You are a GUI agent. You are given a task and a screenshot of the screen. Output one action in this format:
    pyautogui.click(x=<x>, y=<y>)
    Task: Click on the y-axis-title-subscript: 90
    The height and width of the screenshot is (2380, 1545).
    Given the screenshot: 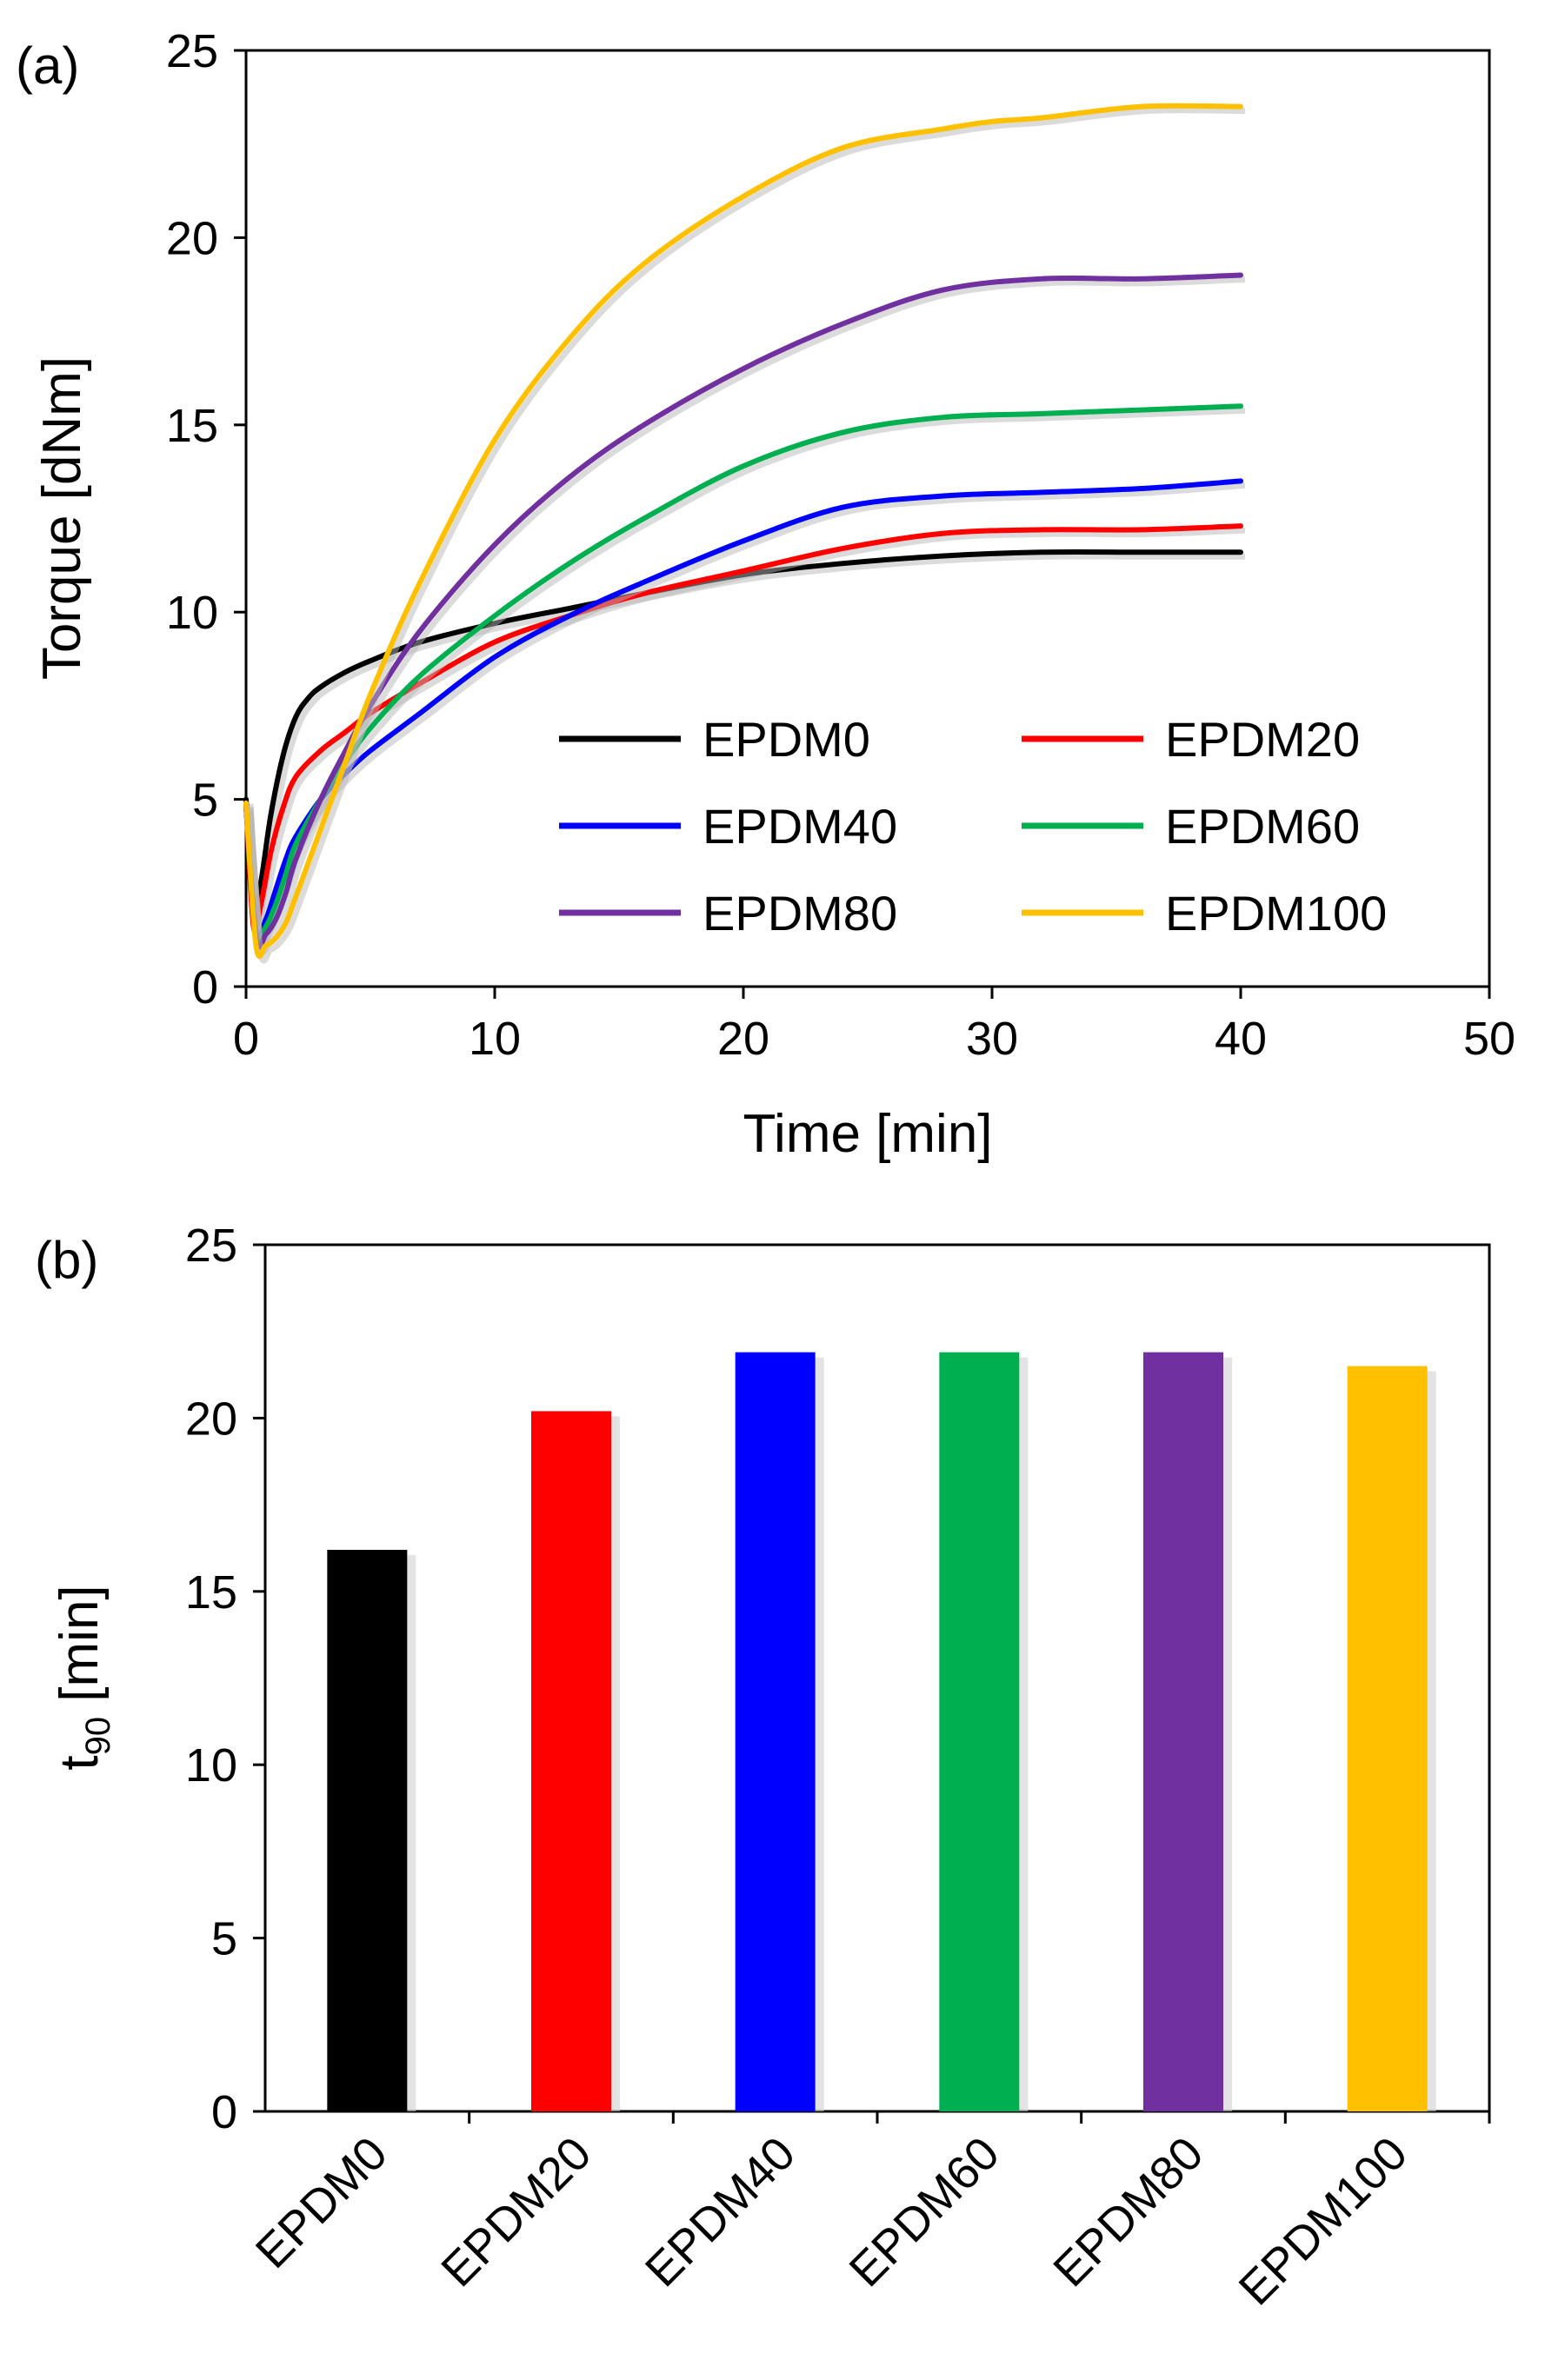 What is the action you would take?
    pyautogui.click(x=98, y=1736)
    